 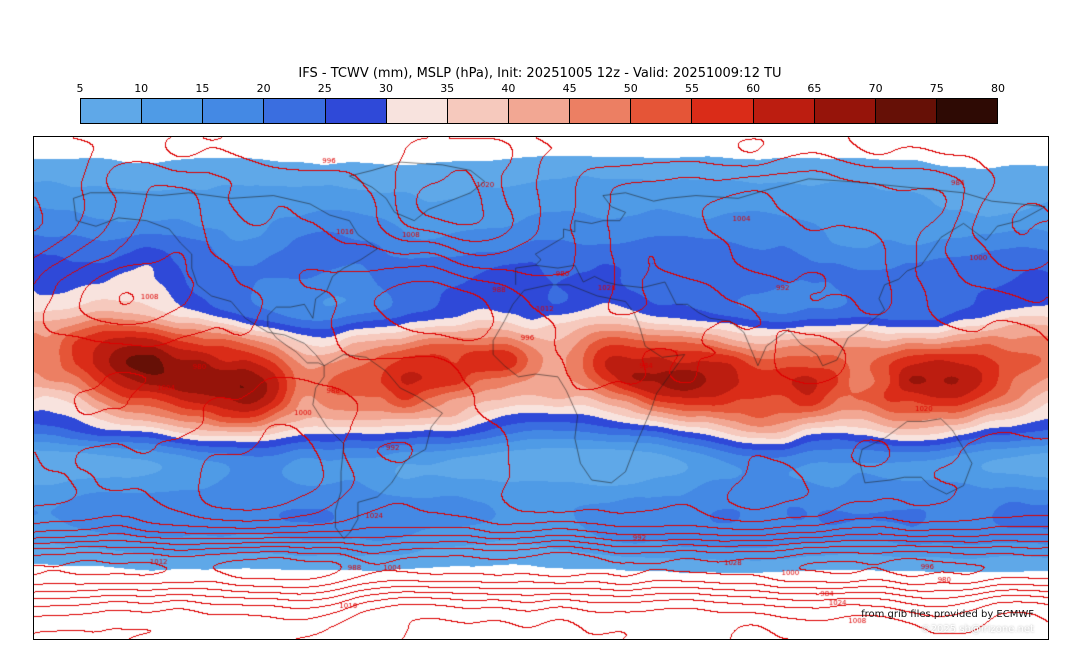 I want to click on colorbar-tick: 55, so click(x=691, y=88).